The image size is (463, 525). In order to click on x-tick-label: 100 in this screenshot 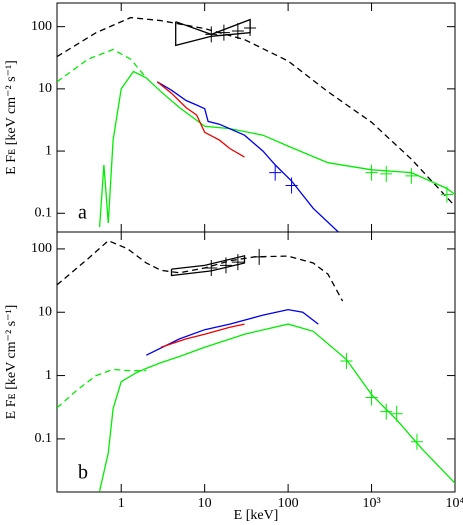, I will do `click(288, 503)`.